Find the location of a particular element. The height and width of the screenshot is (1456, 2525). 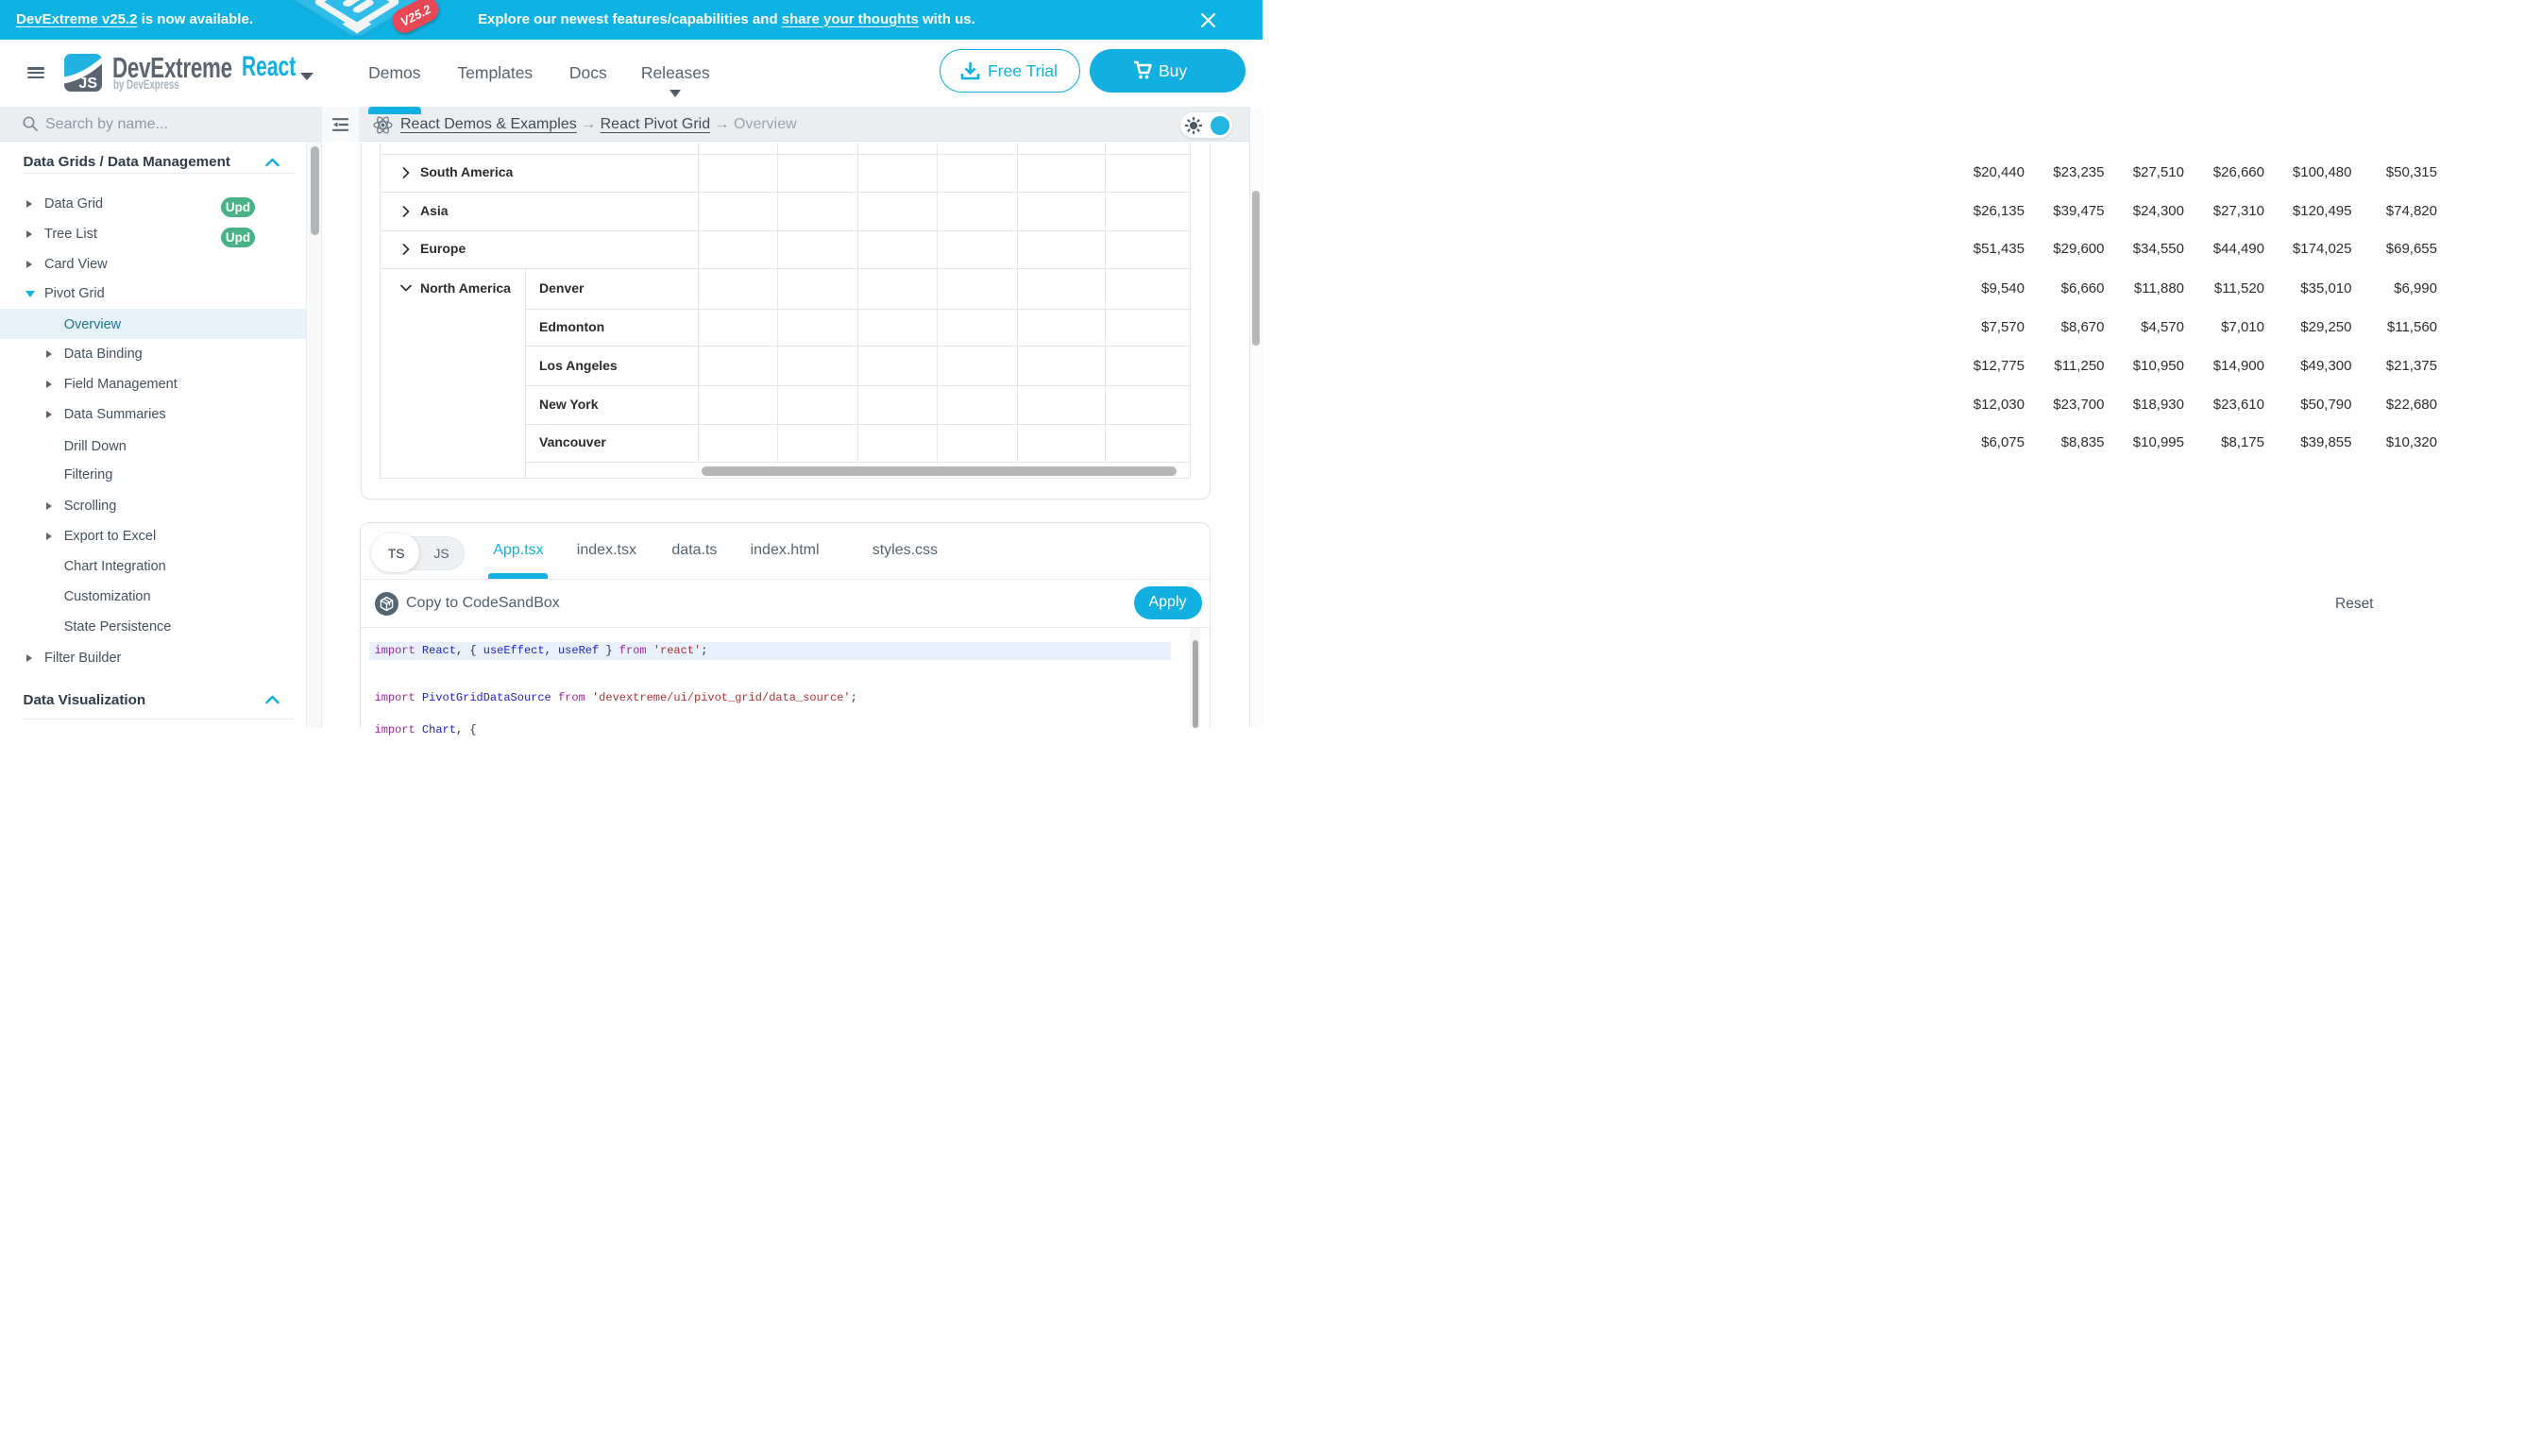

svg-text: JS is located at coordinates (88, 84).